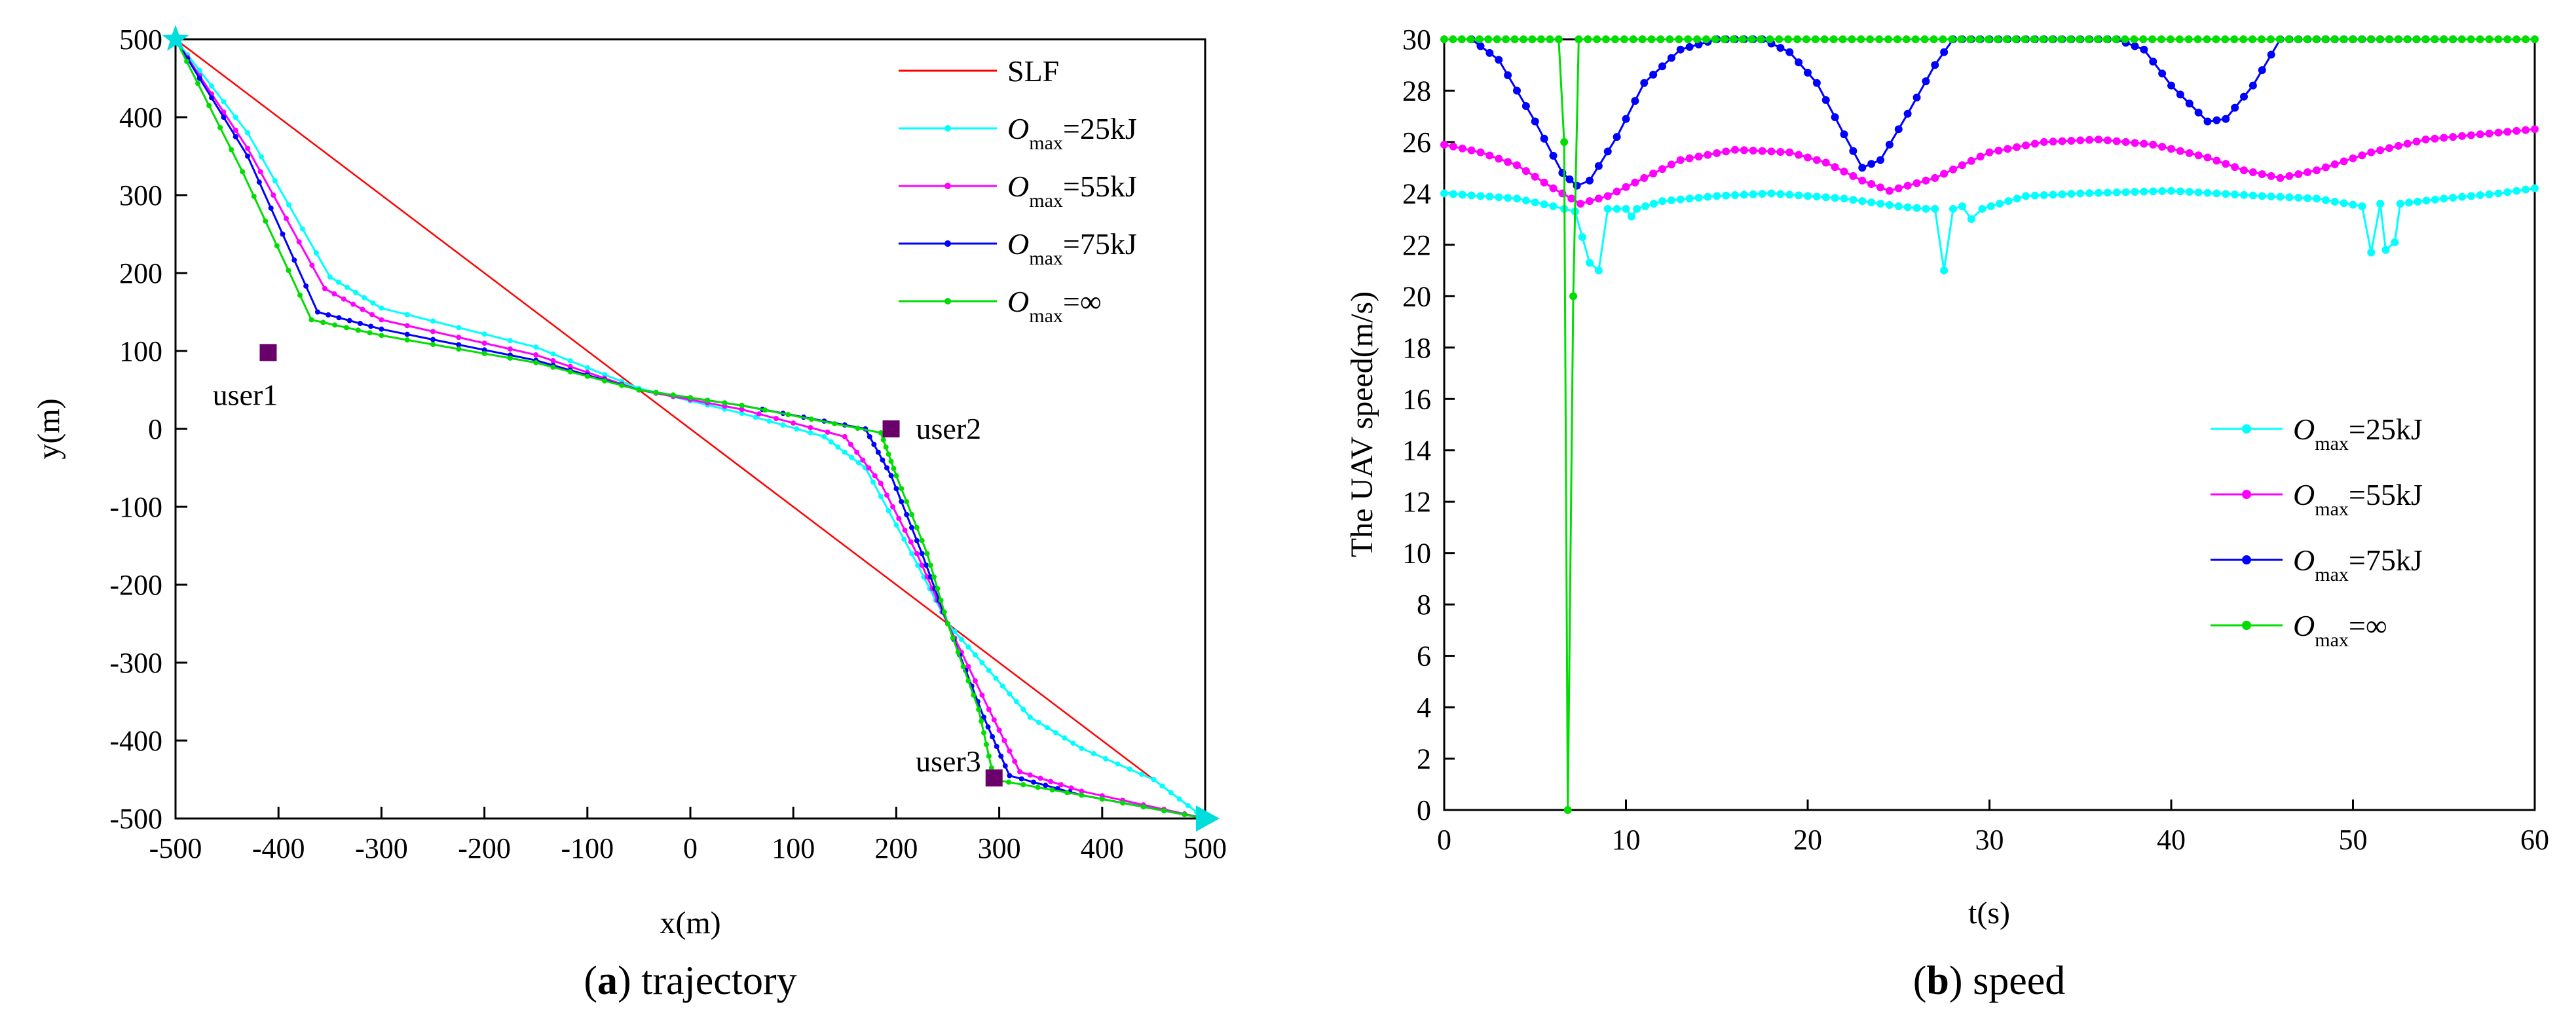  Describe the element at coordinates (1416, 554) in the screenshot. I see `y-tick-label: 10` at that location.